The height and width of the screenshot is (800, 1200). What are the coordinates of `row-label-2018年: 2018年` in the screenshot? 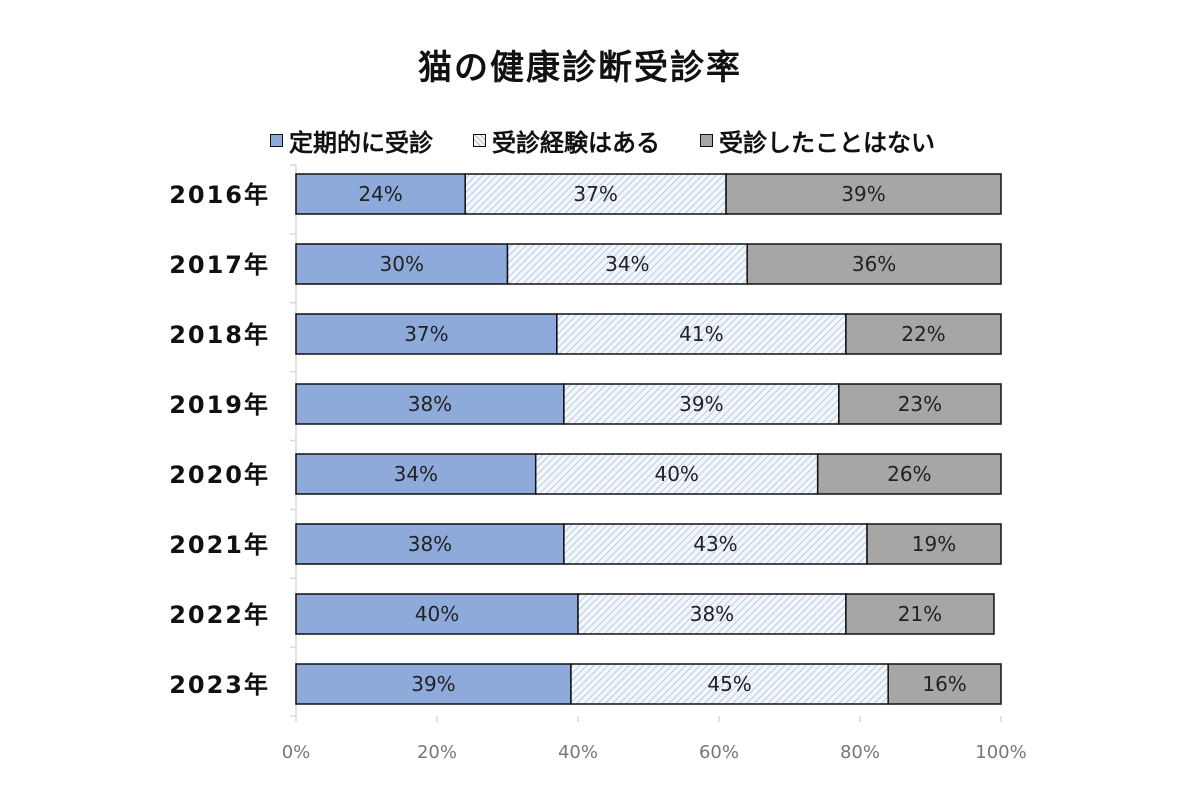 It's located at (219, 335).